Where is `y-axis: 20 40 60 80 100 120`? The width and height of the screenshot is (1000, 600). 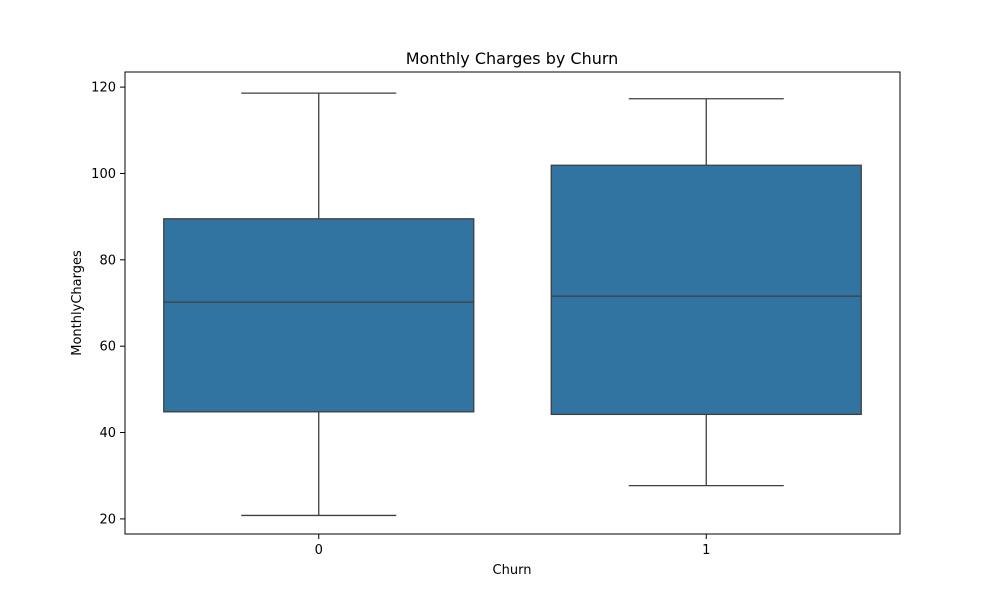 y-axis: 20 40 60 80 100 120 is located at coordinates (108, 304).